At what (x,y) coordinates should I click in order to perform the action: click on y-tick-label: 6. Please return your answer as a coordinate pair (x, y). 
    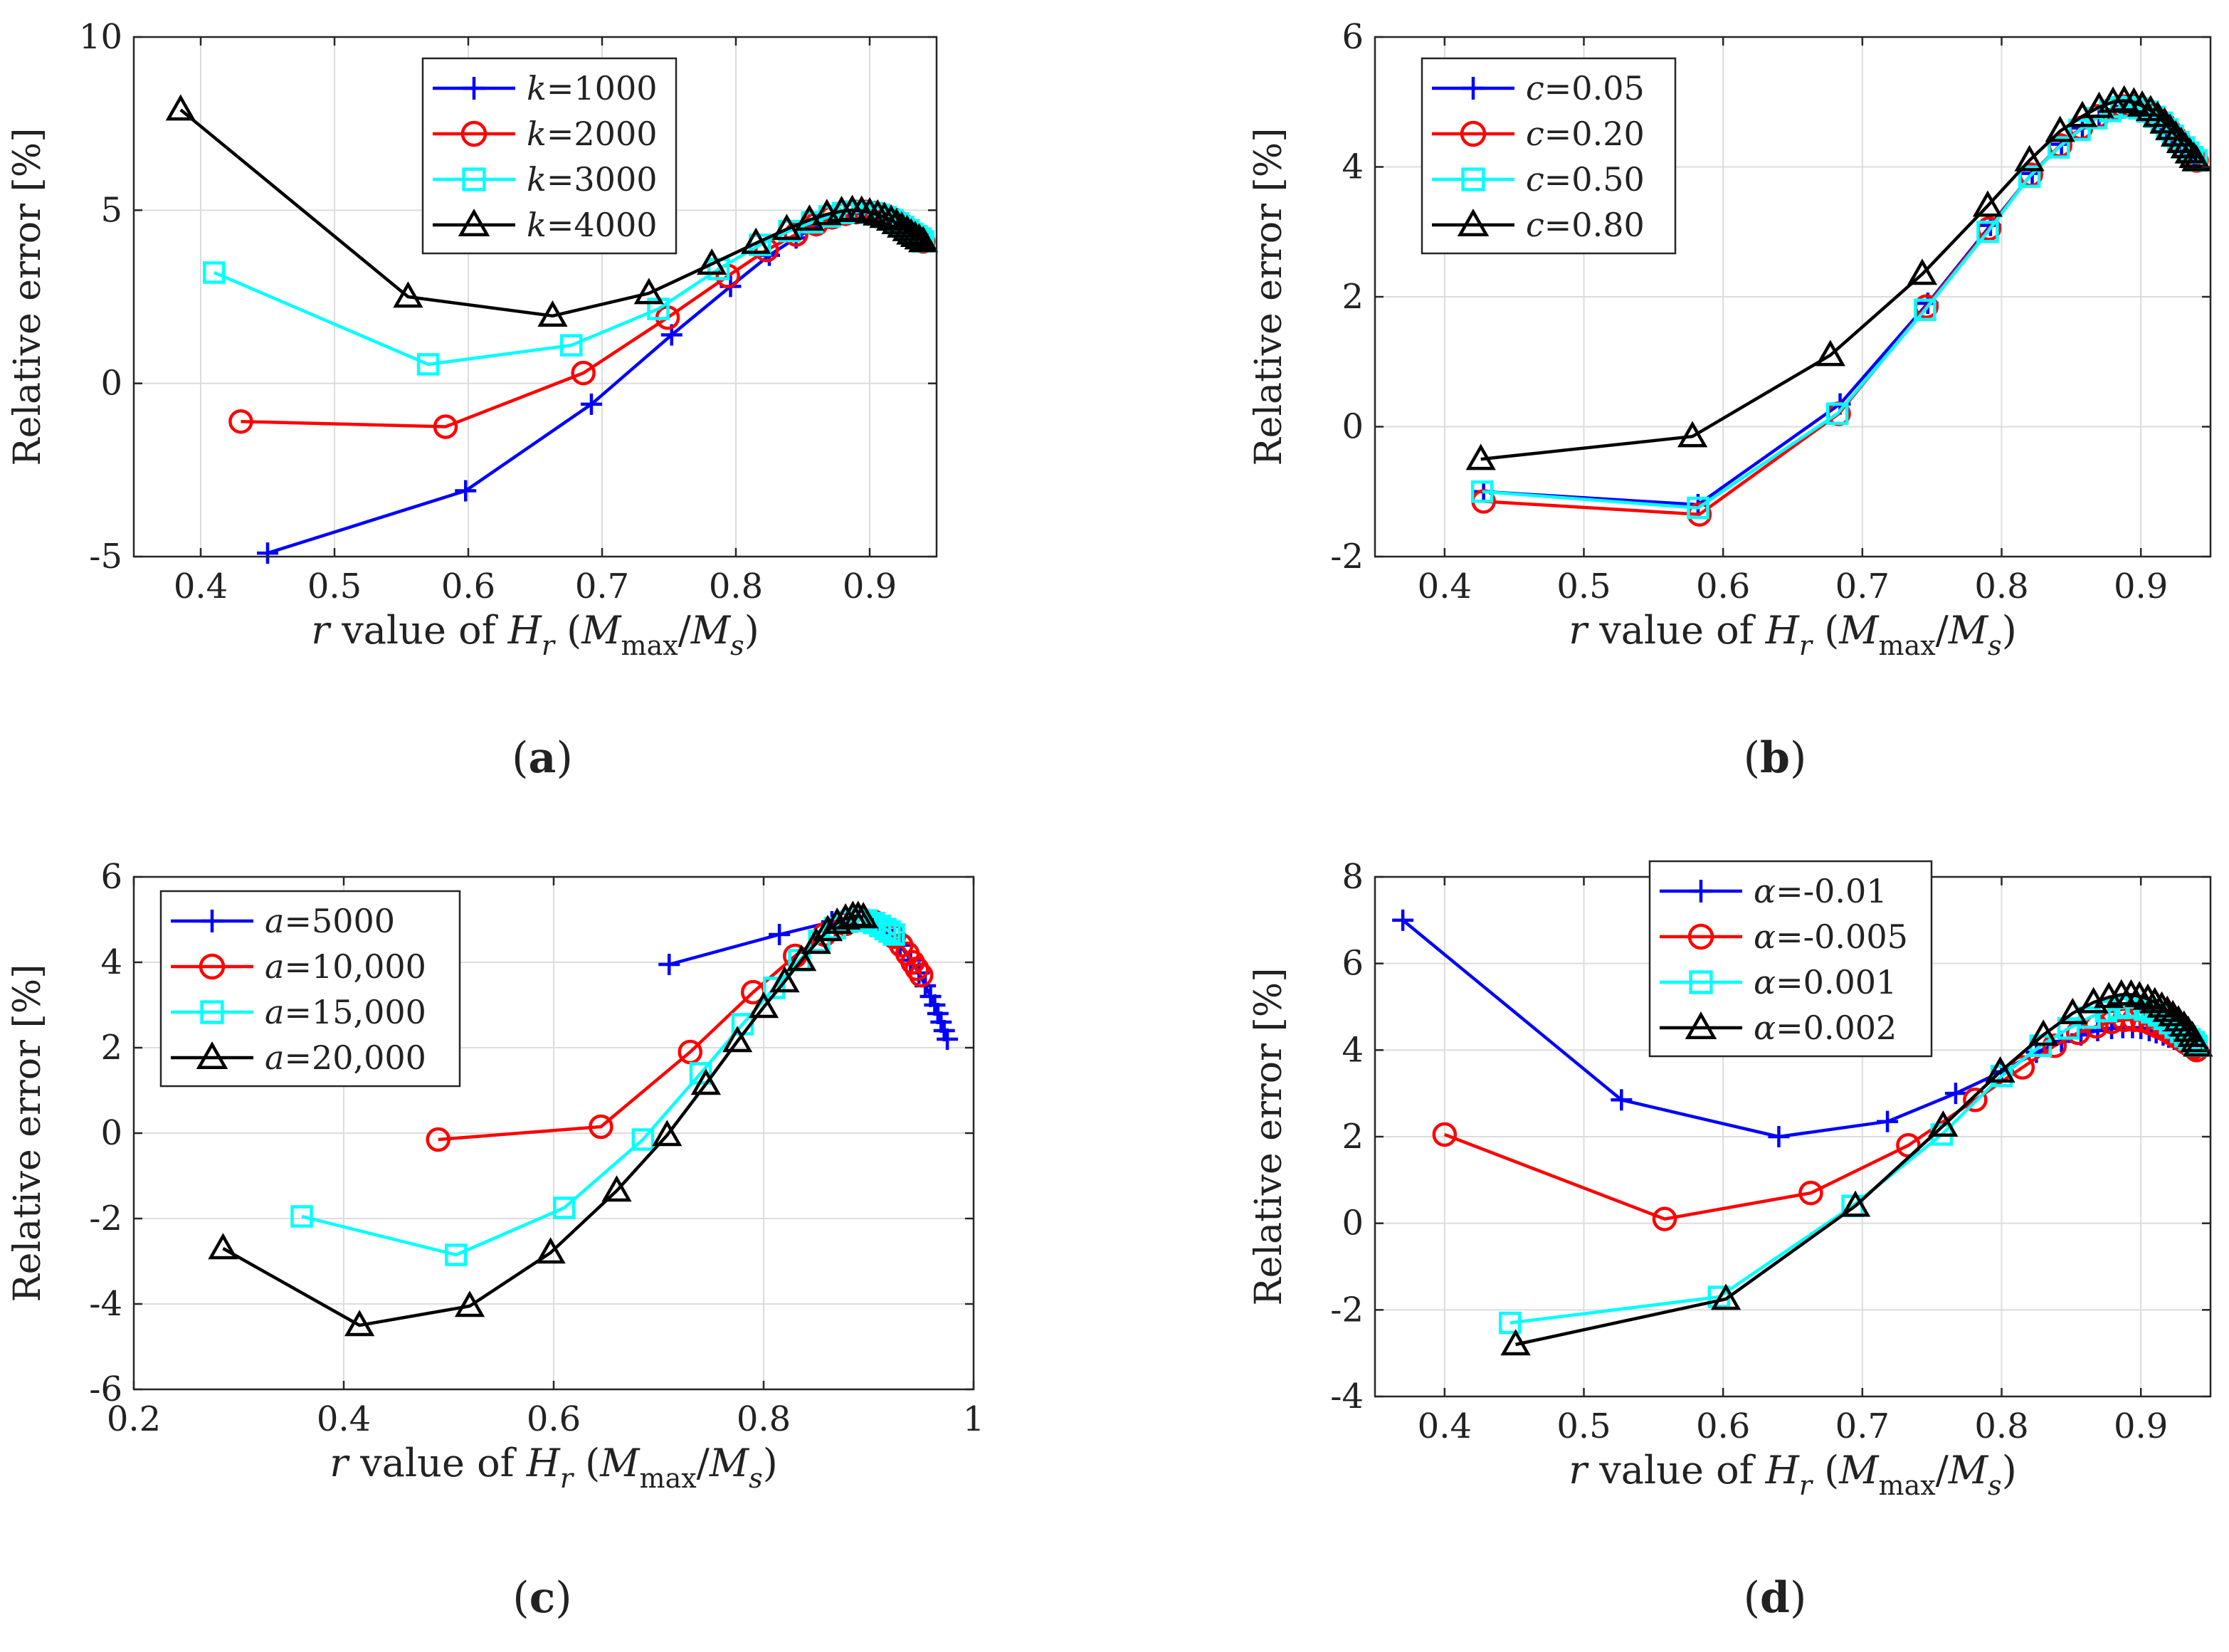
    Looking at the image, I should click on (1353, 964).